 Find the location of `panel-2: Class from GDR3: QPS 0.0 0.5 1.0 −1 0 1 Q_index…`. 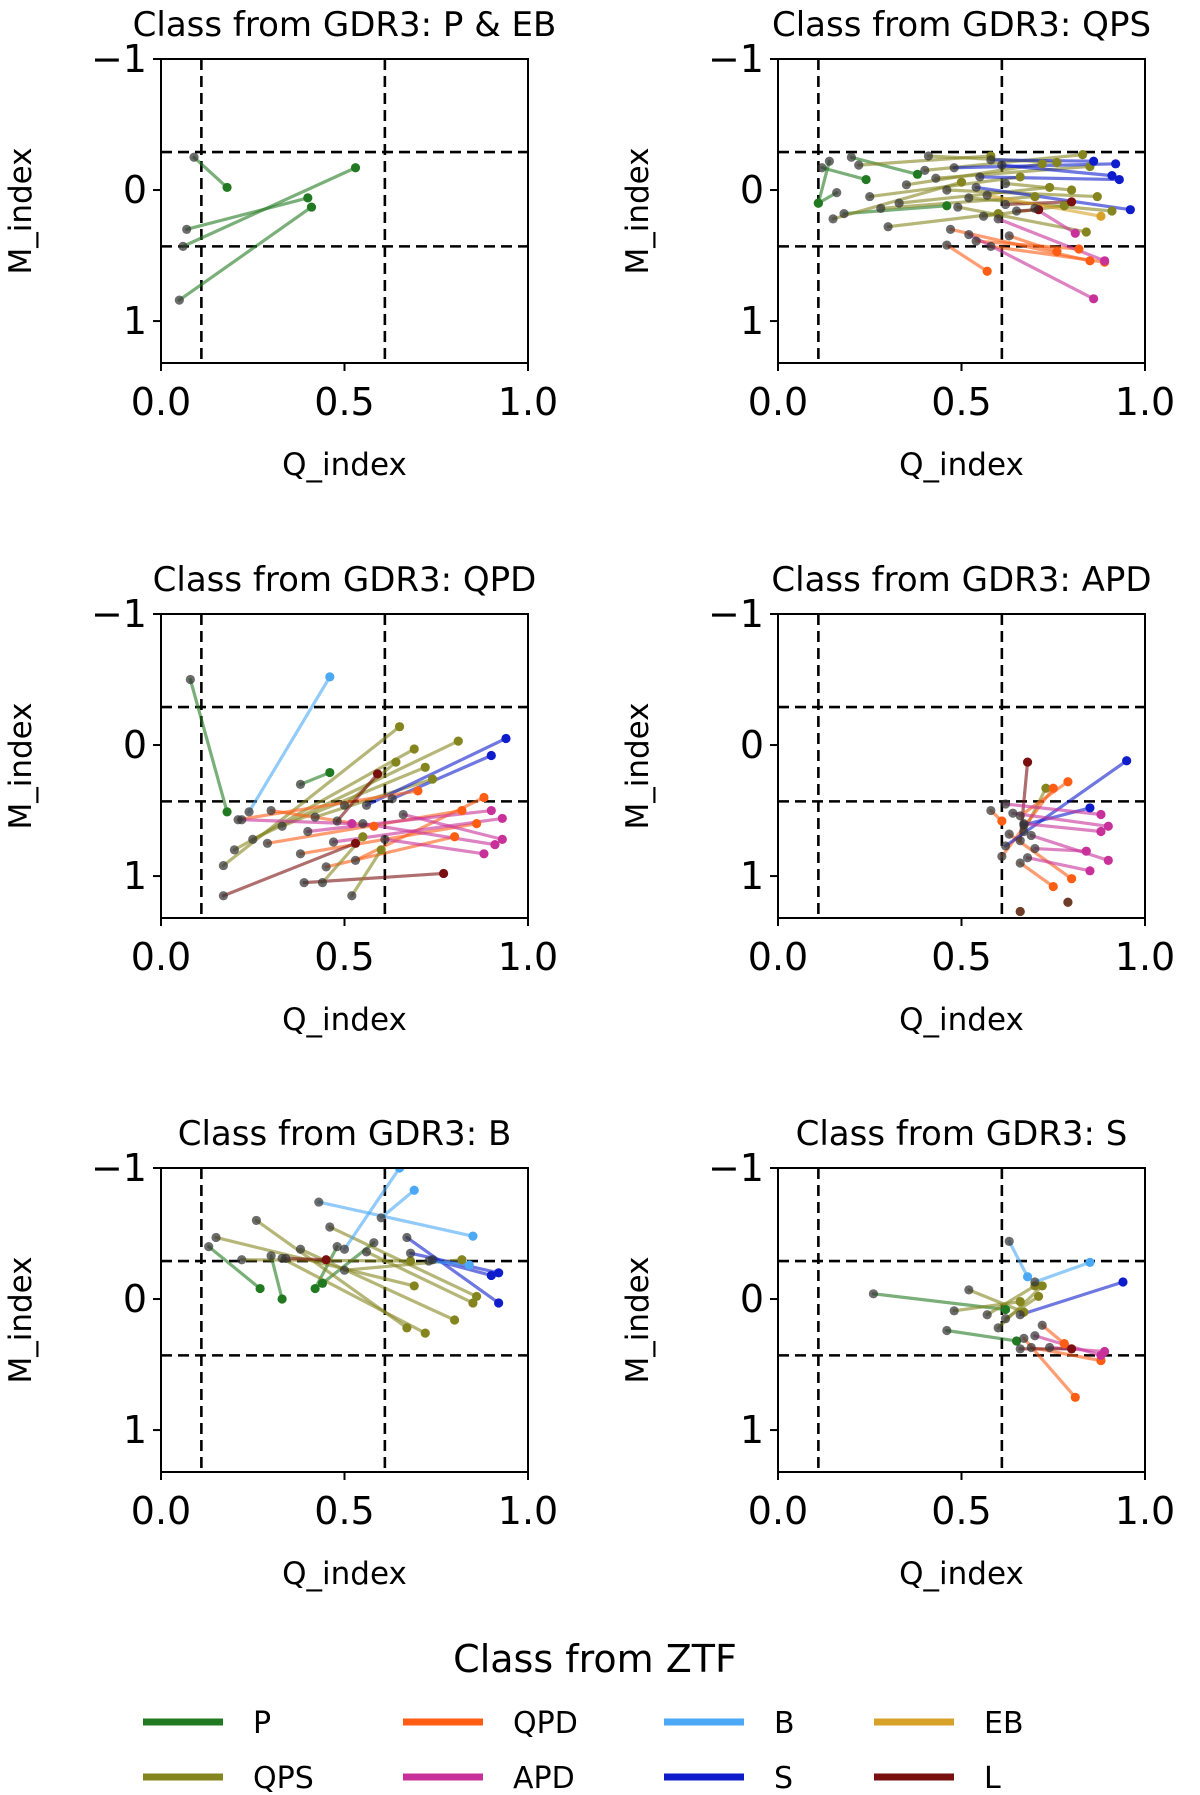

panel-2: Class from GDR3: QPS 0.0 0.5 1.0 −1 0 1 Q_index… is located at coordinates (897, 244).